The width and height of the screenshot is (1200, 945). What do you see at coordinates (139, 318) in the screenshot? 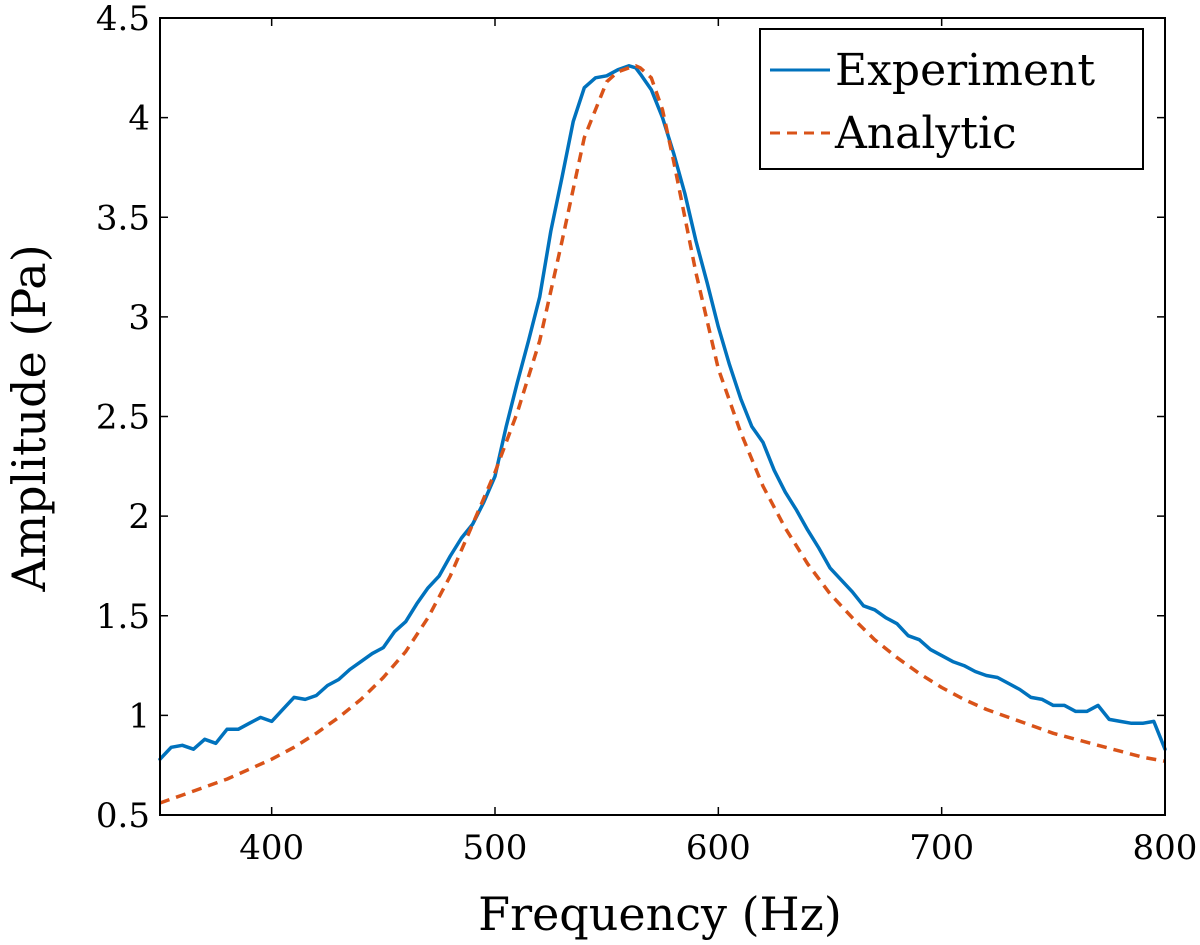
I see `y-tick-label: 3` at bounding box center [139, 318].